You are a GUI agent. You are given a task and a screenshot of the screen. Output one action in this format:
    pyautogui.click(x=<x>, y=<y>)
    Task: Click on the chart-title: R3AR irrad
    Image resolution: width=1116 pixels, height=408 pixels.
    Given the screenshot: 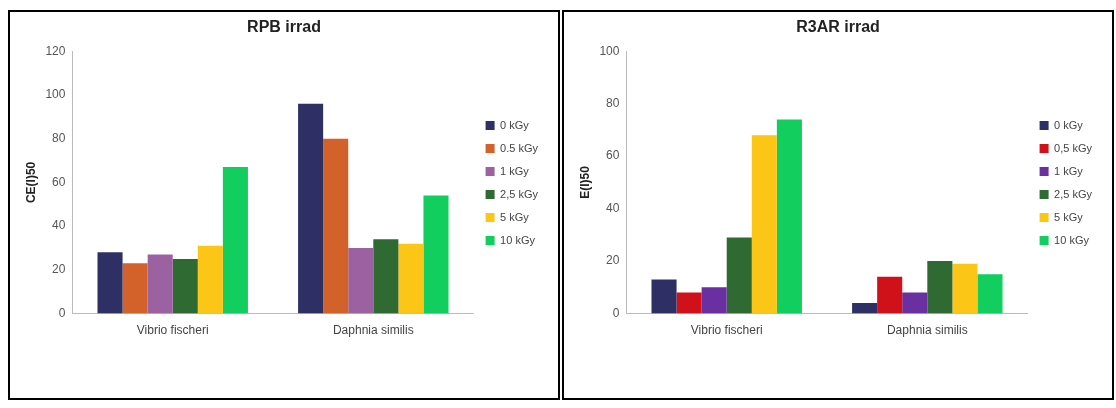 What is the action you would take?
    pyautogui.click(x=838, y=27)
    